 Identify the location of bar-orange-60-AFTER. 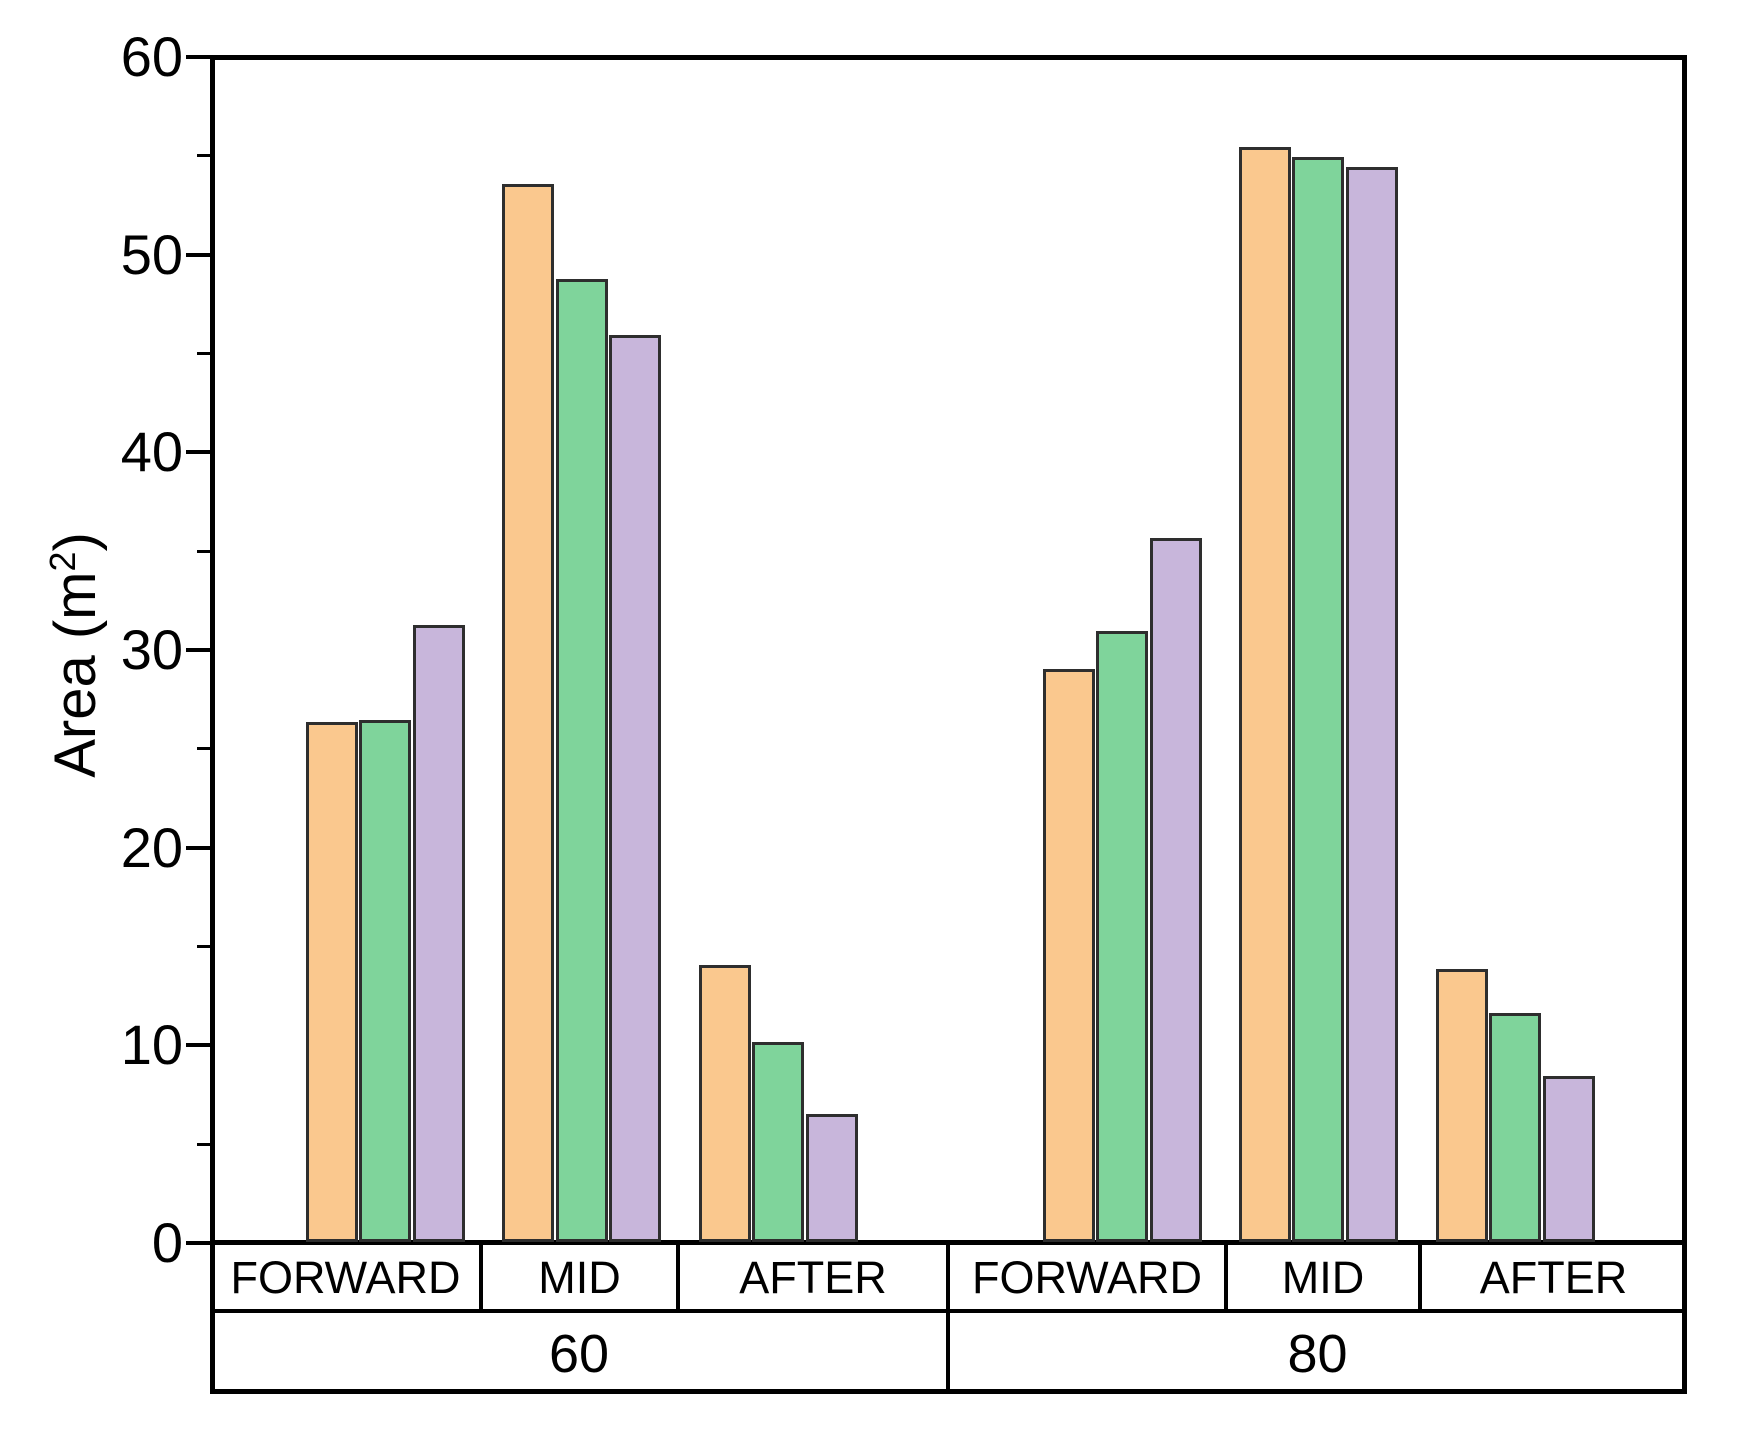
(724, 1103).